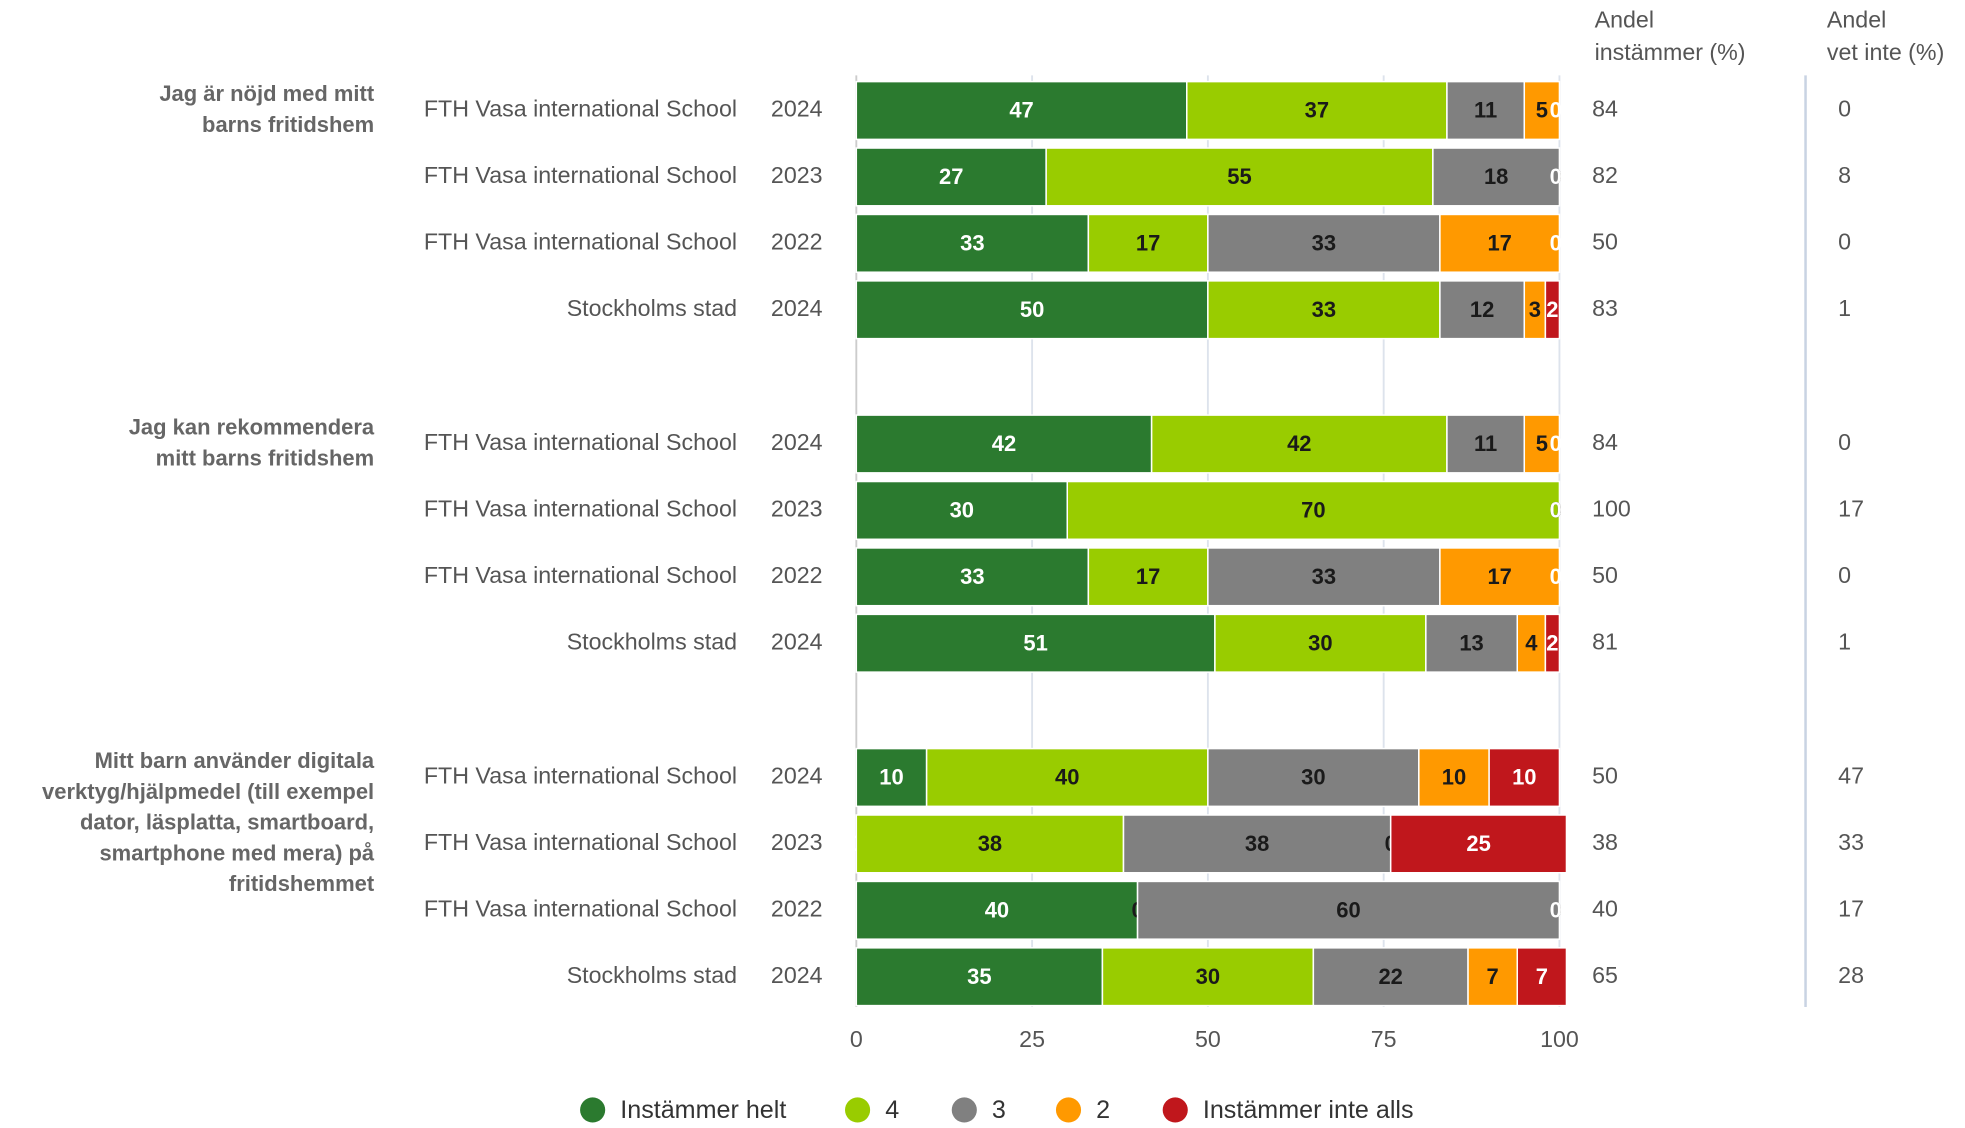  I want to click on category-label: Stockholms stad, so click(652, 308).